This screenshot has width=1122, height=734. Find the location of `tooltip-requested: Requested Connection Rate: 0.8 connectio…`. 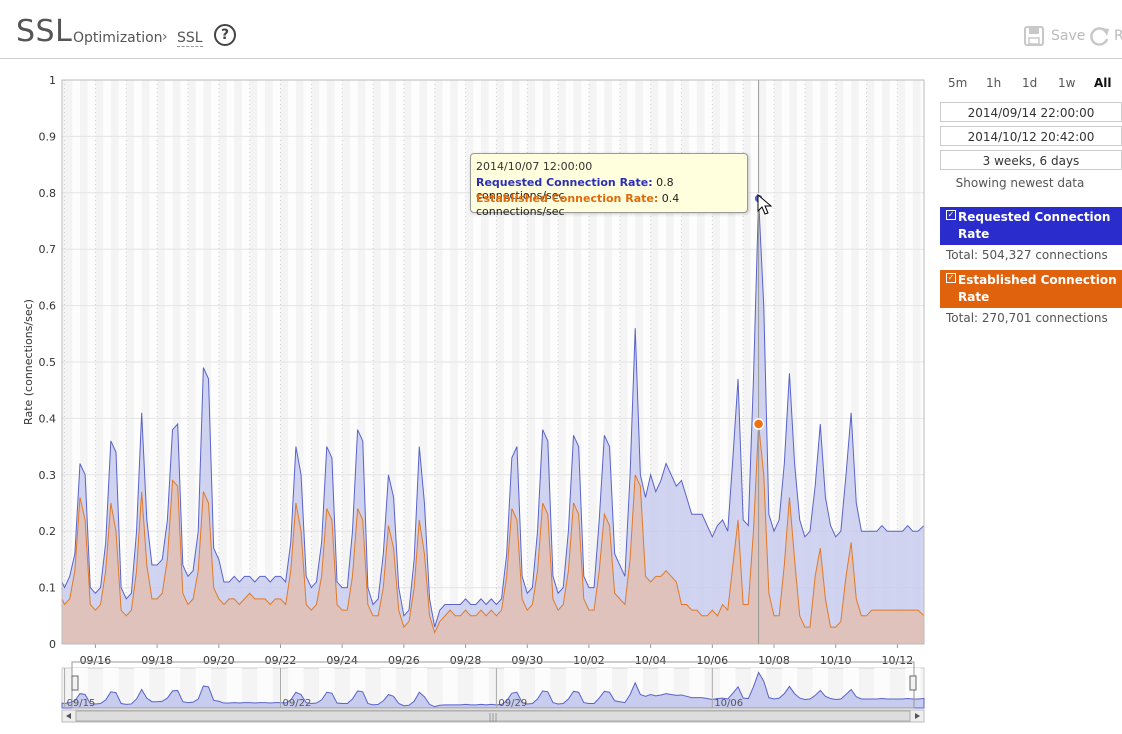

tooltip-requested: Requested Connection Rate: 0.8 connectio… is located at coordinates (611, 189).